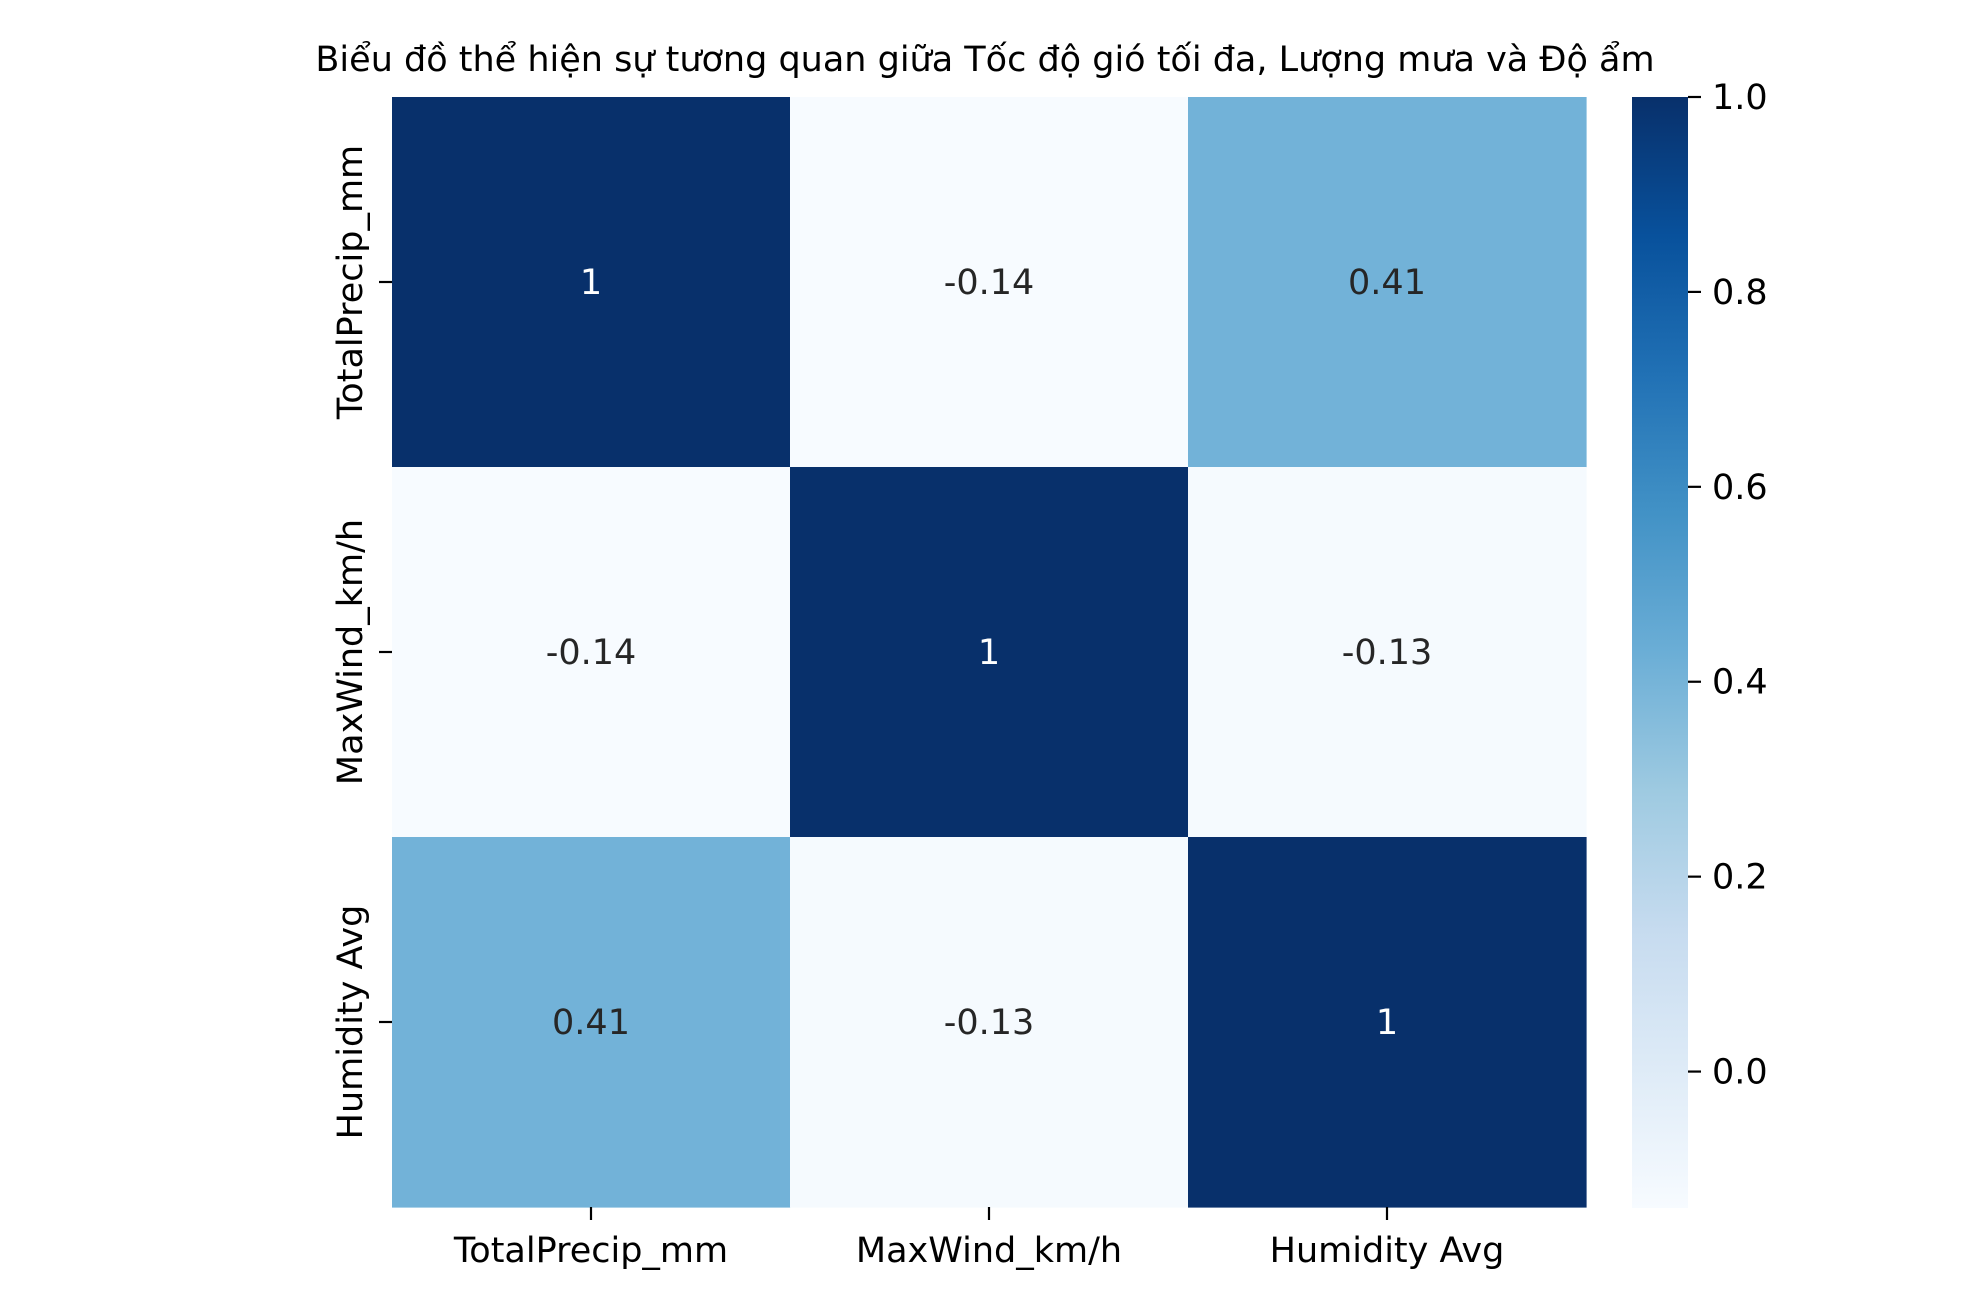 The width and height of the screenshot is (1973, 1309). I want to click on colorbar-tick-label-0-4: 0.4, so click(1740, 683).